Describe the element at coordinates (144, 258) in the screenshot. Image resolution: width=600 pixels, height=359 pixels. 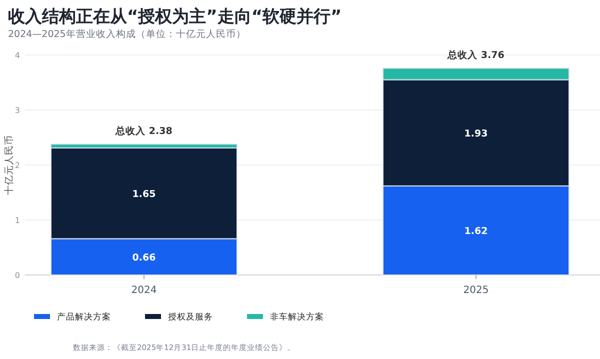
I see `data-label: 0.66` at that location.